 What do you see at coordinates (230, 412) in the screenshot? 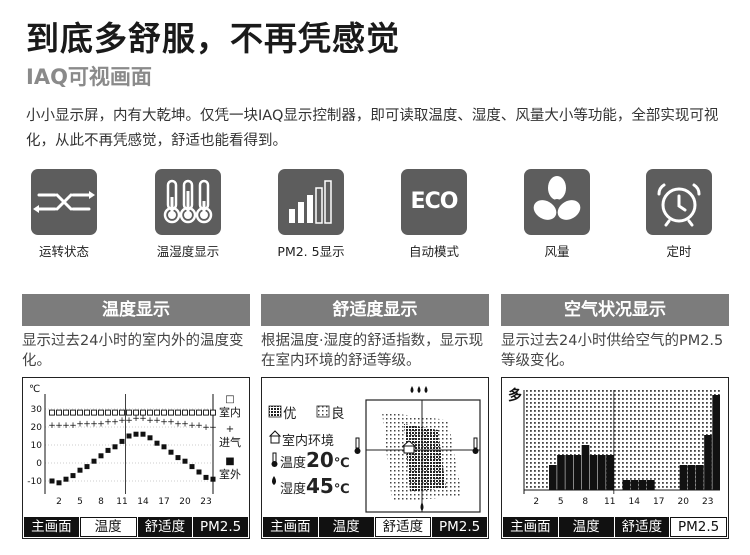
I see `legend-label: 室内` at bounding box center [230, 412].